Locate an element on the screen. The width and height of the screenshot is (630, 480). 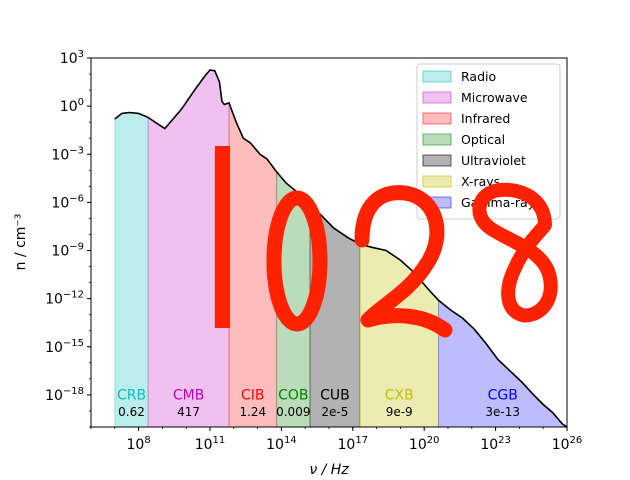
x-tick-label: 1023 is located at coordinates (495, 444).